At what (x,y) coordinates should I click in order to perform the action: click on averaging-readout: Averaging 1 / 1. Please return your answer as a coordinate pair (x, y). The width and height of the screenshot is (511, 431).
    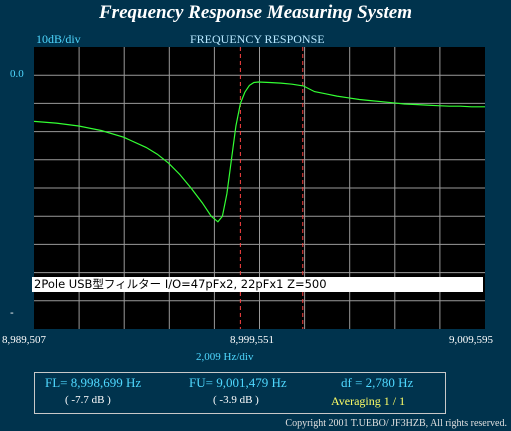
    Looking at the image, I should click on (368, 401).